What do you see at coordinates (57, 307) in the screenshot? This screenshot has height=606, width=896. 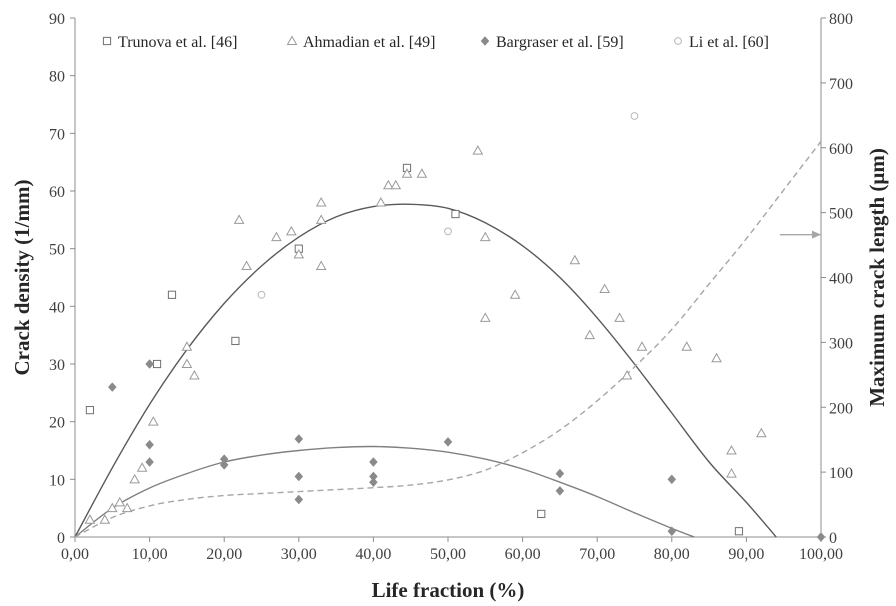 I see `y-tick-label: 40` at bounding box center [57, 307].